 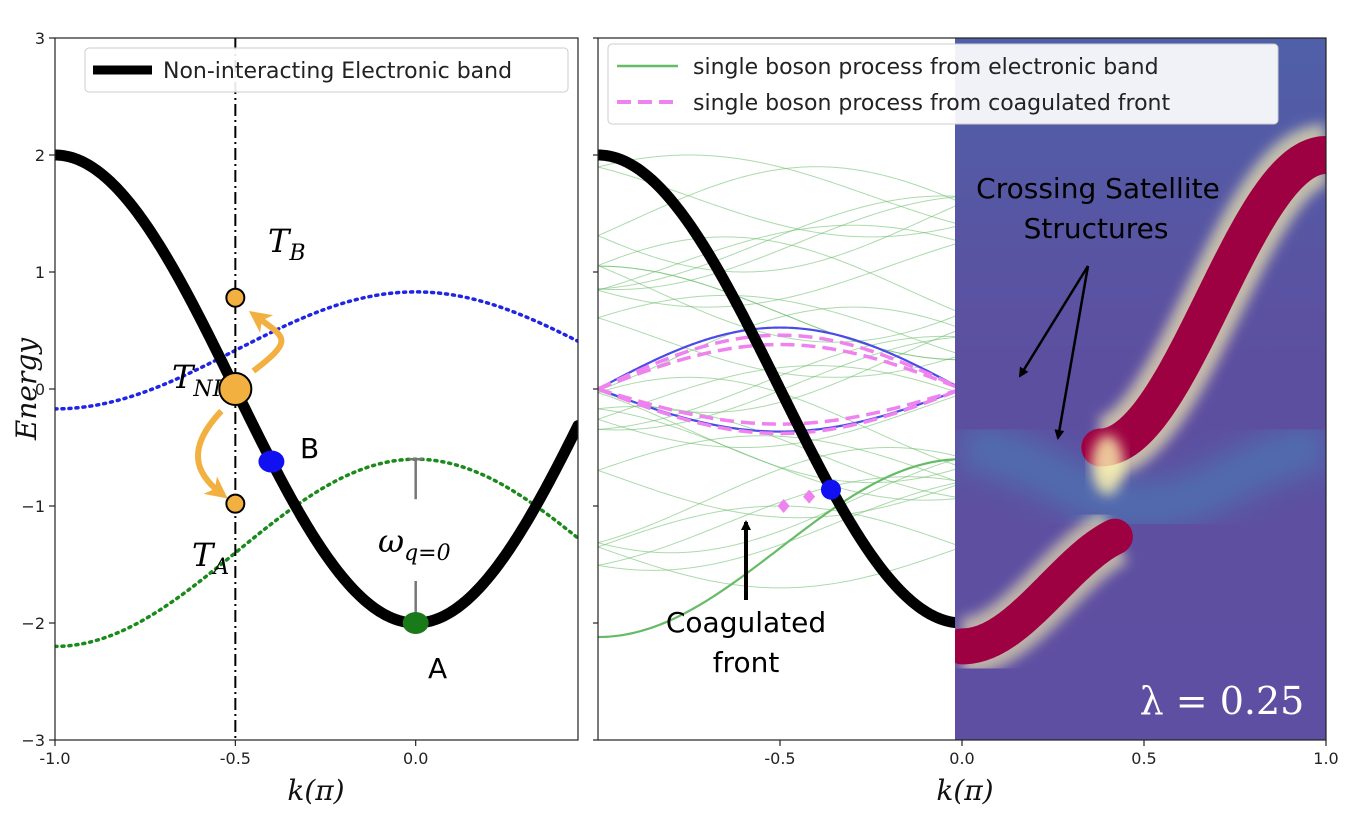 I want to click on blue-lens-upper, so click(x=780, y=358).